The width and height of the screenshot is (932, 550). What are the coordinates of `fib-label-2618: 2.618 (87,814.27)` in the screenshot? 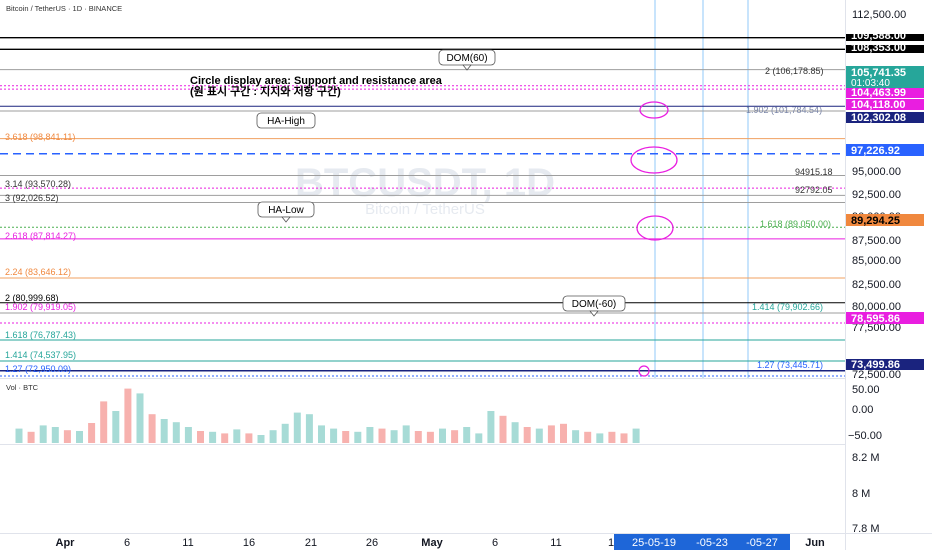 It's located at (40, 236).